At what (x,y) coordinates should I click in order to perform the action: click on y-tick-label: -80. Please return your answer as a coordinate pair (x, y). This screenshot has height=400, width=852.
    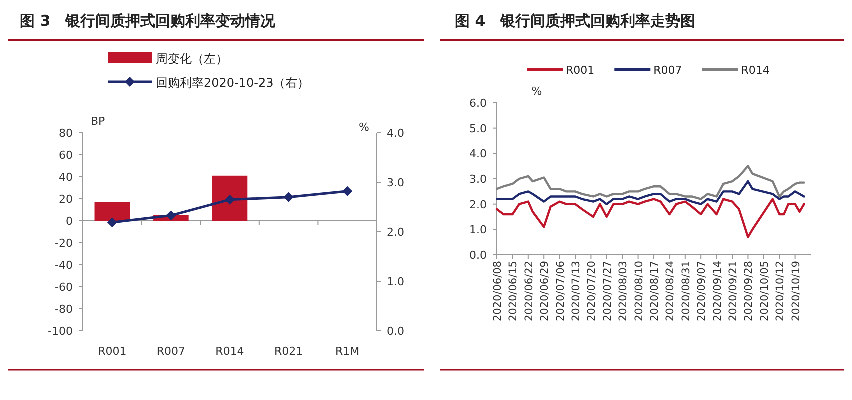
    Looking at the image, I should click on (64, 309).